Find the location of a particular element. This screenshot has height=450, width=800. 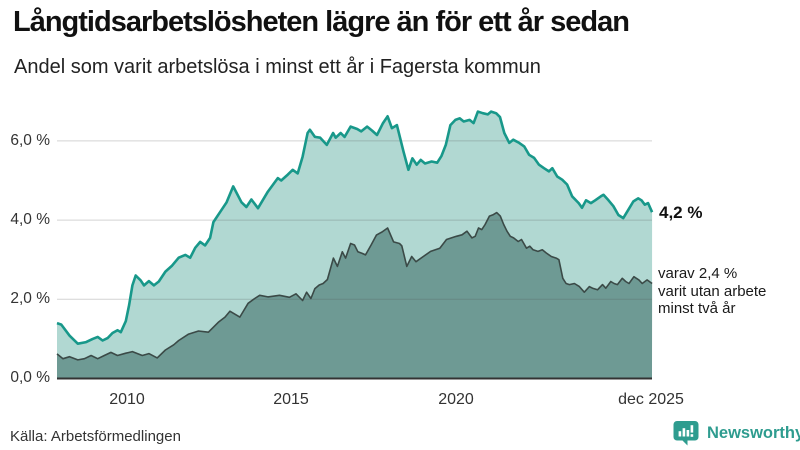

series2-annotation-line2: varit utan arbete is located at coordinates (712, 291).